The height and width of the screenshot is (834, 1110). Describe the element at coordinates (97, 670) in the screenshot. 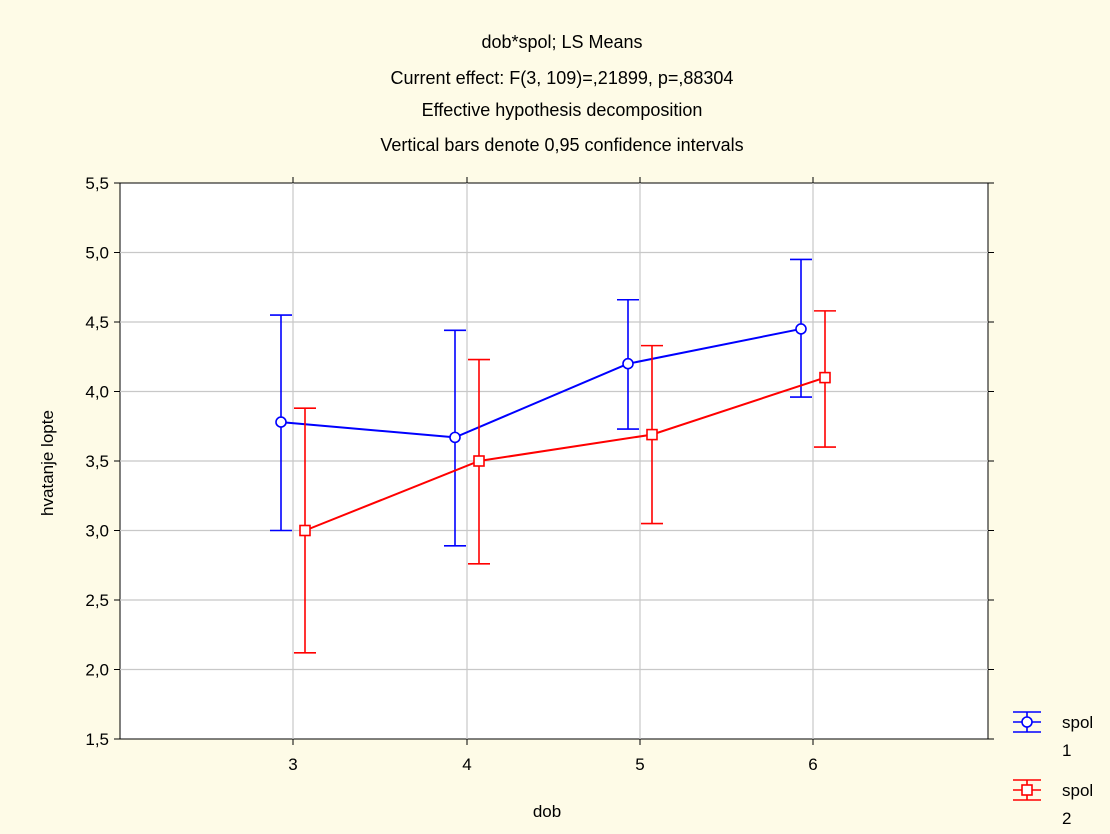

I see `y-tick-label: 2,0` at that location.